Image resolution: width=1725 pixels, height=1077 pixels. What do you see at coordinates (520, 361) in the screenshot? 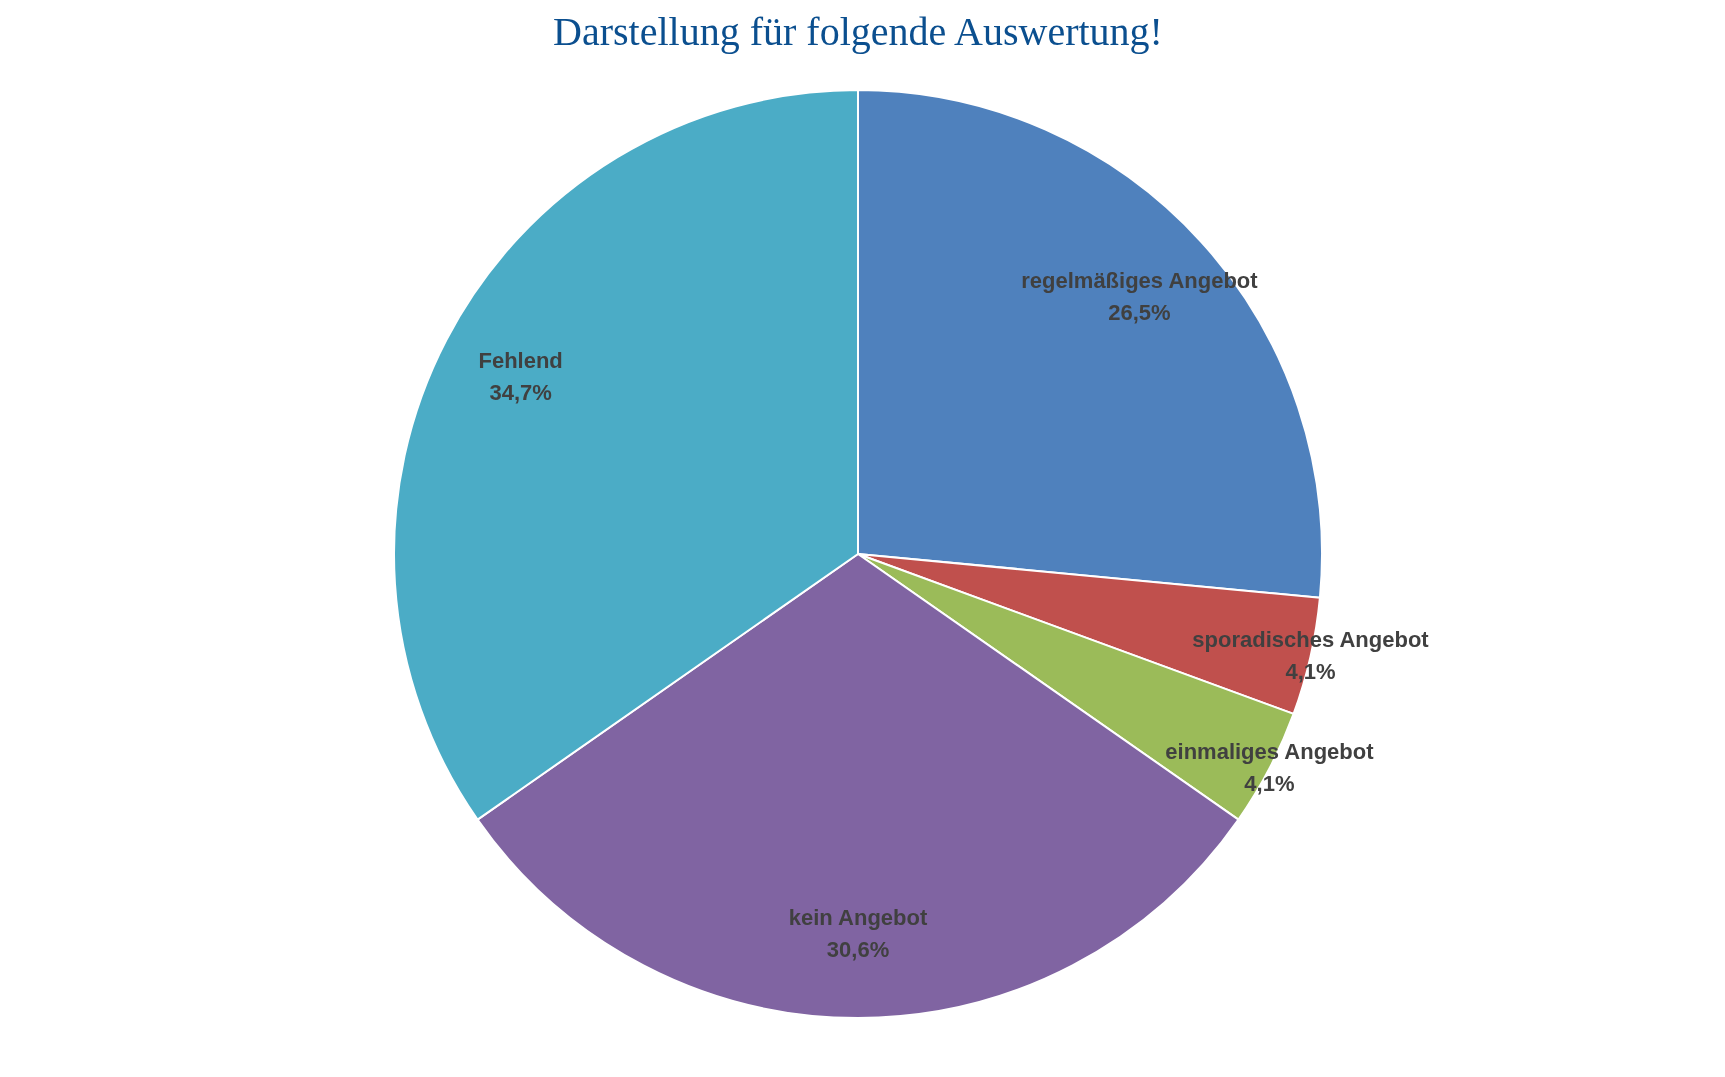
I see `slice-label: Fehlend` at bounding box center [520, 361].